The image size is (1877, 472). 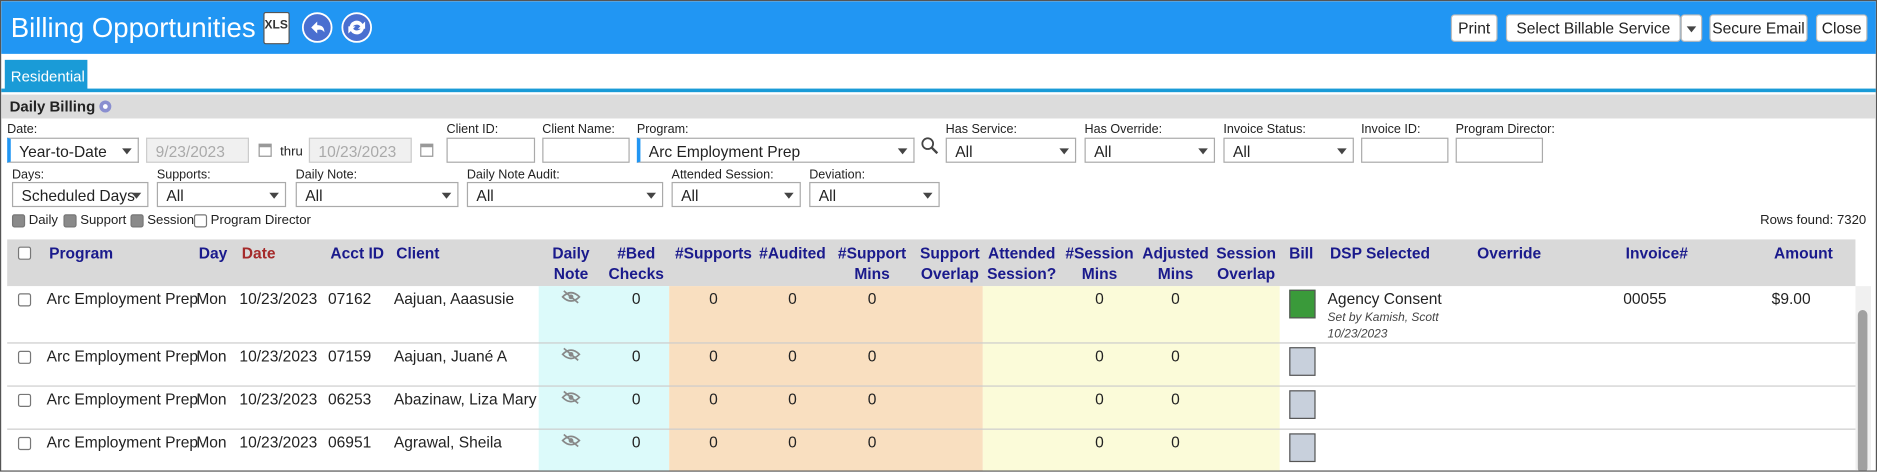 I want to click on table-cell: 10/23/2023, so click(x=278, y=356).